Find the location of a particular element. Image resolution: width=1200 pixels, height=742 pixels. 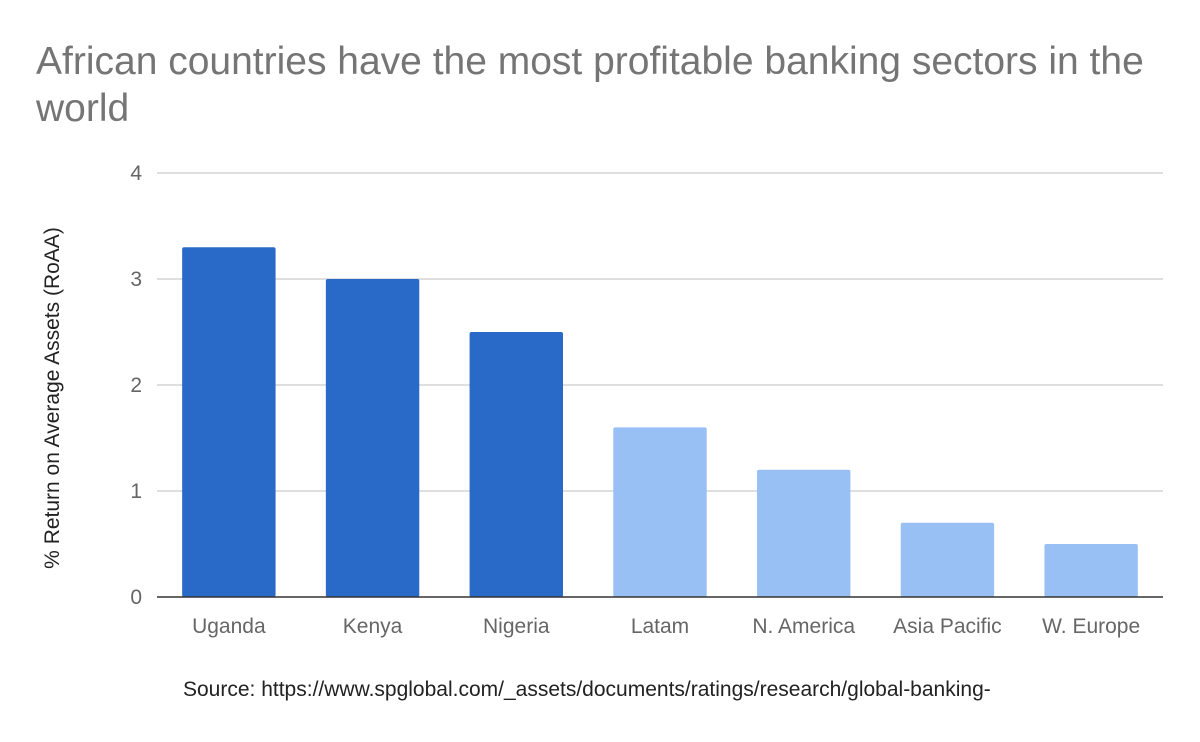

x-tick-label: Latam is located at coordinates (660, 626).